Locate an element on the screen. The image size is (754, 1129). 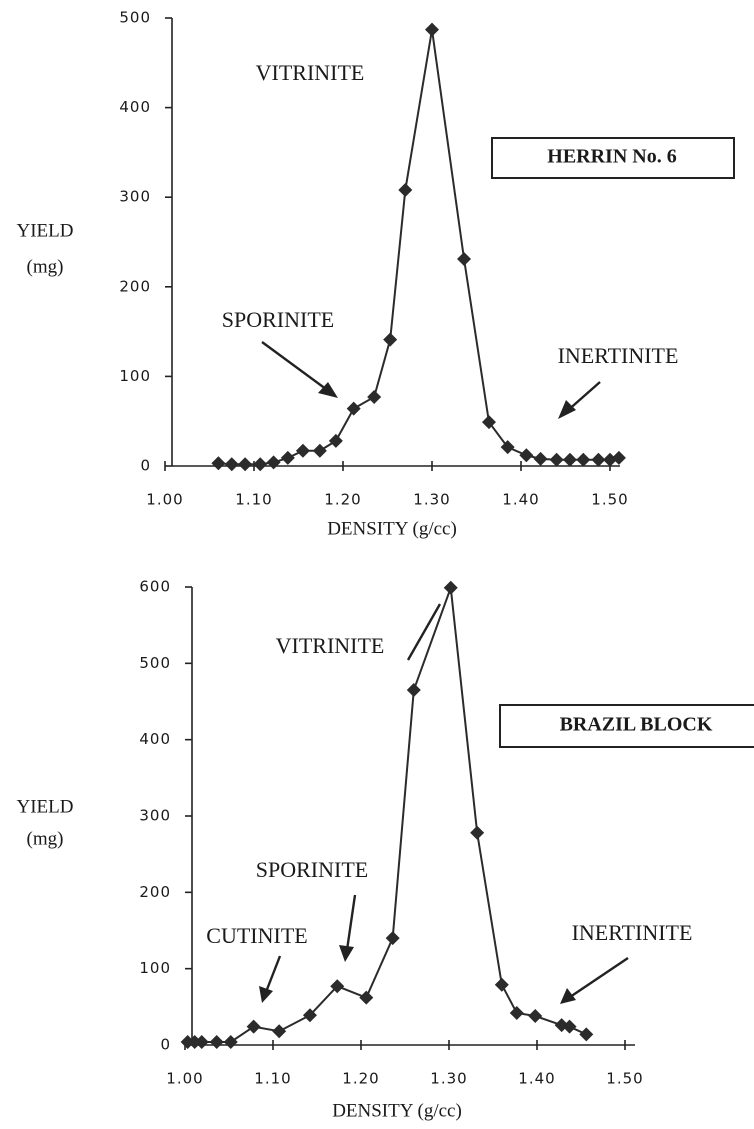
pointer-line is located at coordinates (424, 632).